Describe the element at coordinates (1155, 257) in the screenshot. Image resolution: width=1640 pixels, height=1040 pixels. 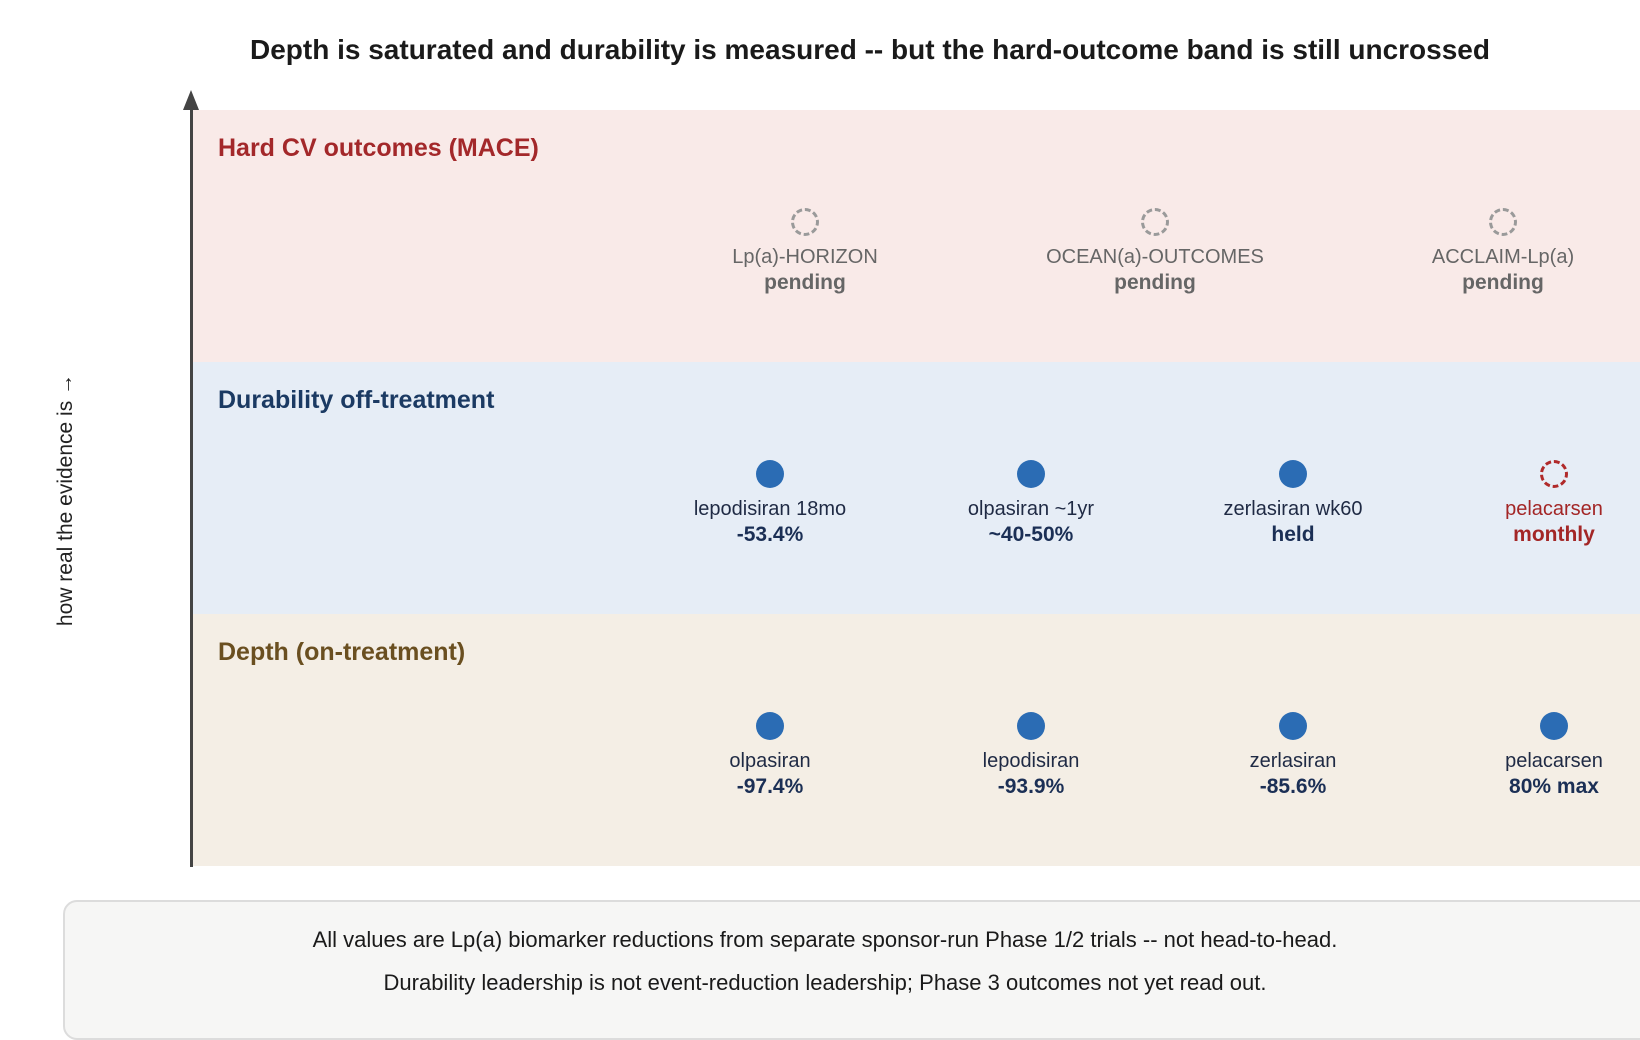
I see `item-name: OCEAN(a)-OUTCOMES` at that location.